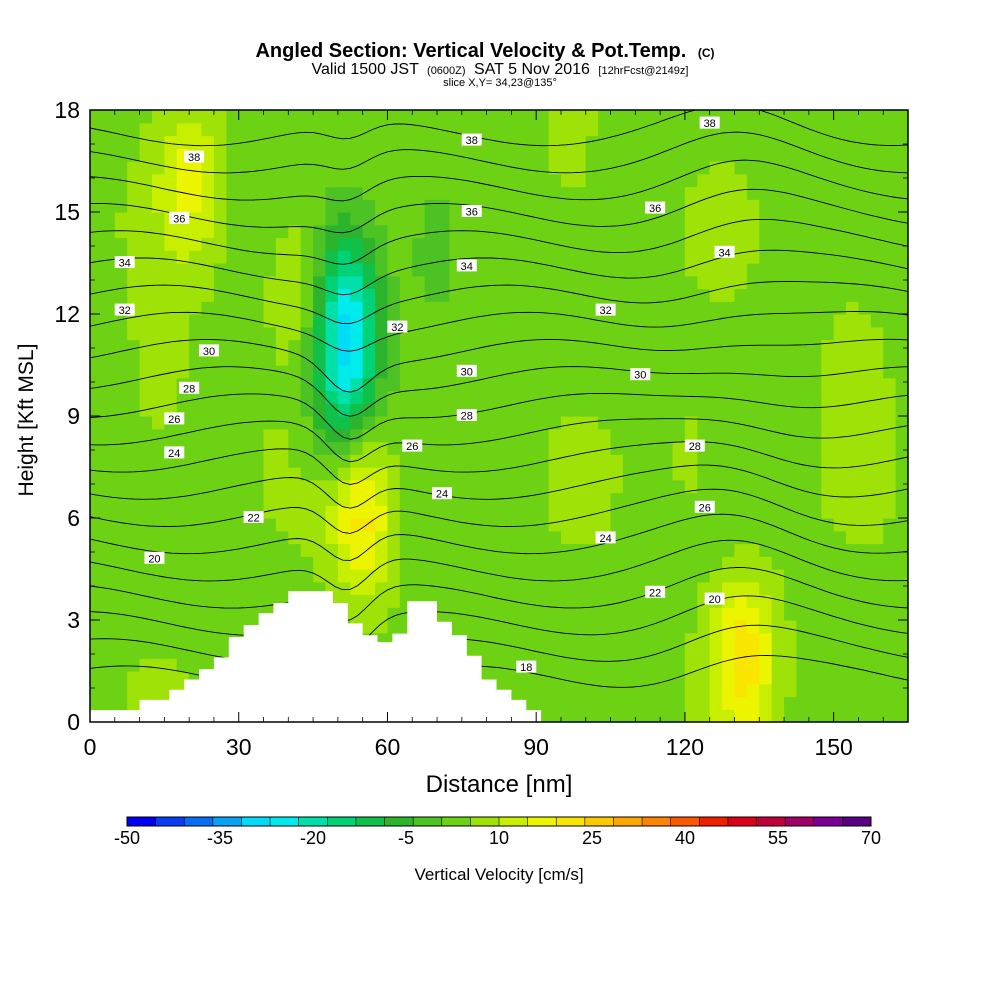 This screenshot has width=1000, height=1000. I want to click on colorbar-swatch, so click(256, 821).